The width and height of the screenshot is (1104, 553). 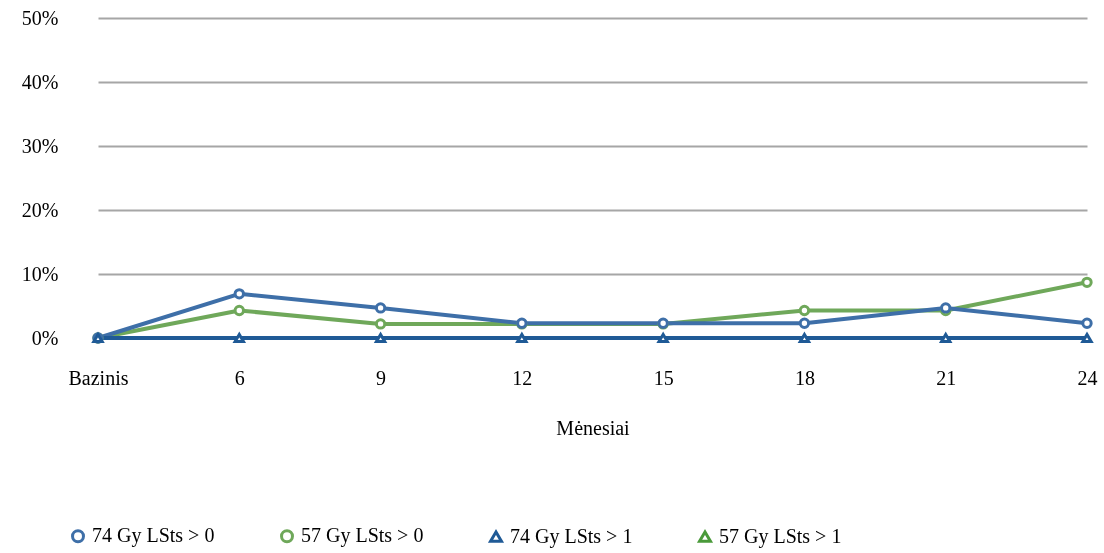 I want to click on y-tick-label: 20%, so click(x=40, y=209).